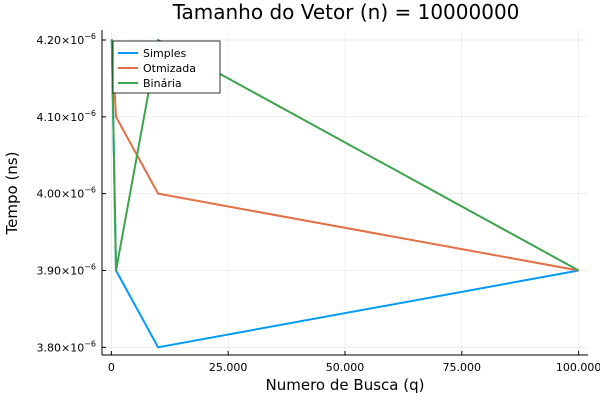 Image resolution: width=600 pixels, height=400 pixels. Describe the element at coordinates (60, 40) in the screenshot. I see `y-tick-mantissa: 4.20×10` at that location.